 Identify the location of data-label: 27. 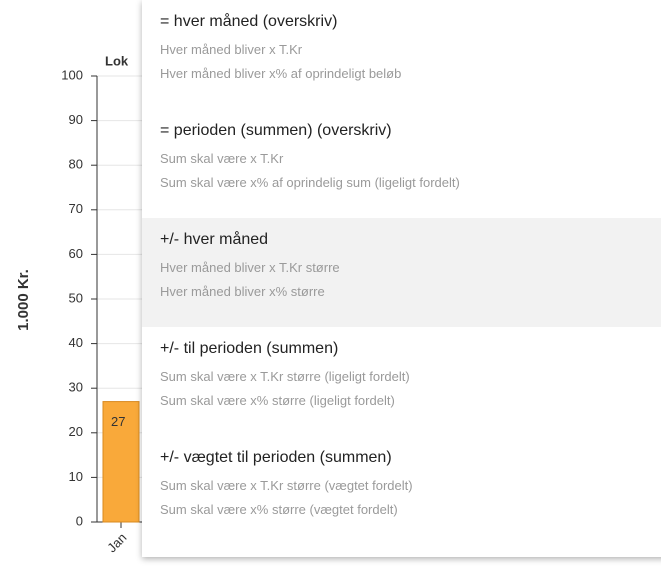
(118, 421).